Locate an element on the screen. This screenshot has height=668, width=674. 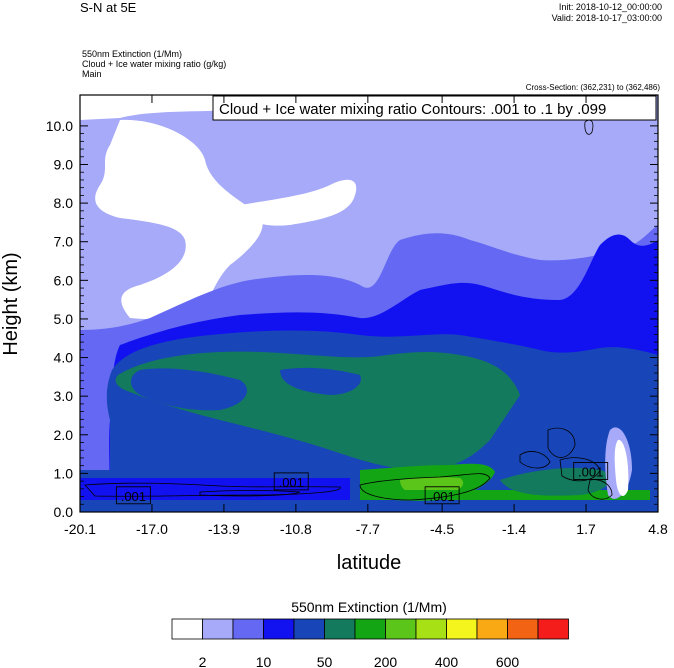
y-tick-label: 8.0 is located at coordinates (64, 203).